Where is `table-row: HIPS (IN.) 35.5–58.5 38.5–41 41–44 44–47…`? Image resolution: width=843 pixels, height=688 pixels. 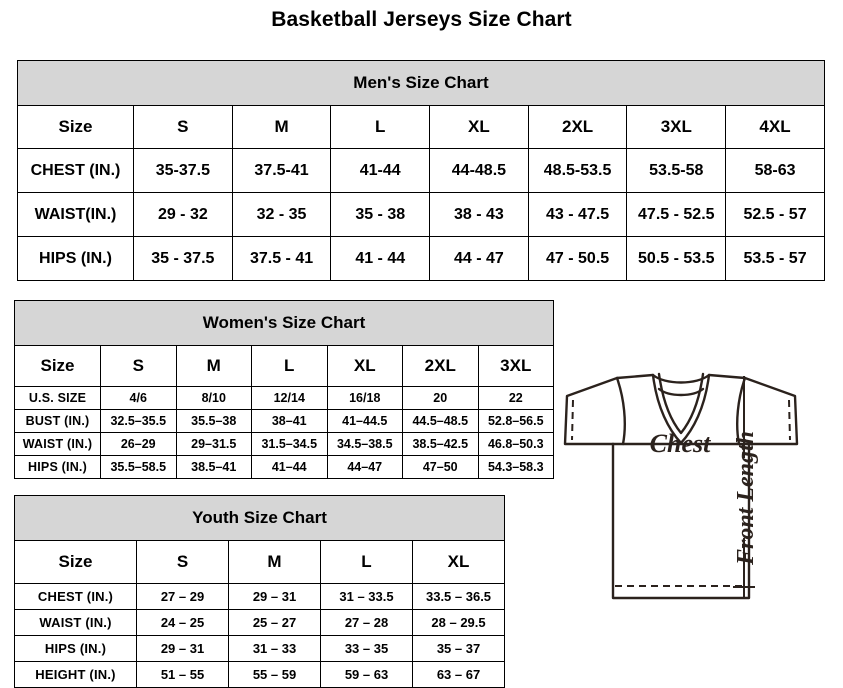 table-row: HIPS (IN.) 35.5–58.5 38.5–41 41–44 44–47… is located at coordinates (284, 467).